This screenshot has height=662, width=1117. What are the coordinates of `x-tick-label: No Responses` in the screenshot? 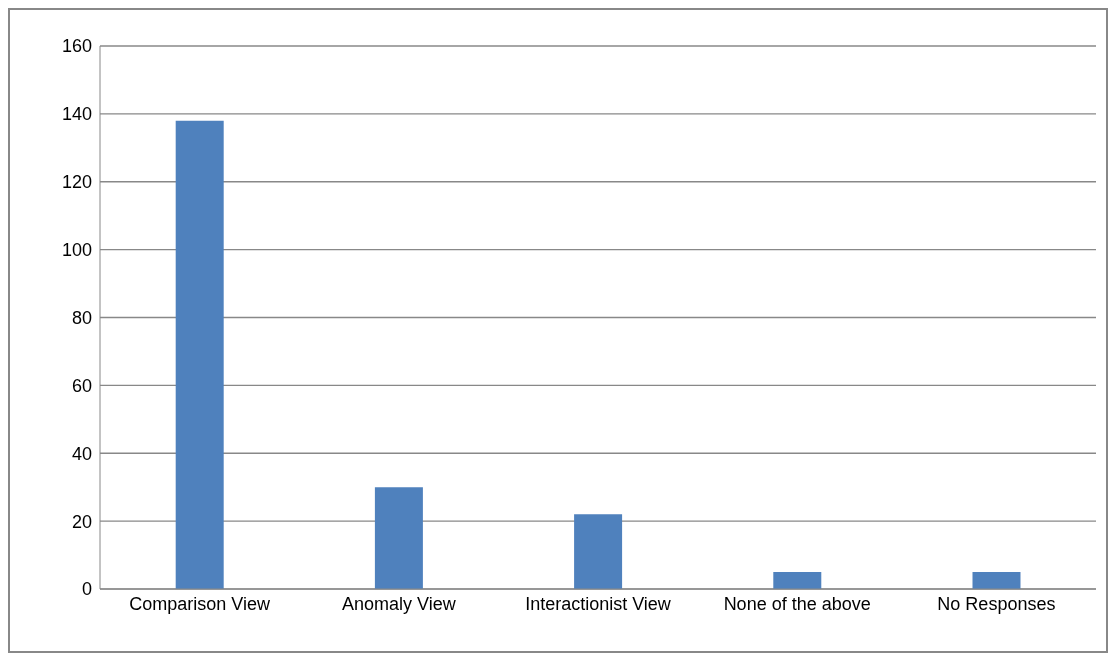 It's located at (996, 603).